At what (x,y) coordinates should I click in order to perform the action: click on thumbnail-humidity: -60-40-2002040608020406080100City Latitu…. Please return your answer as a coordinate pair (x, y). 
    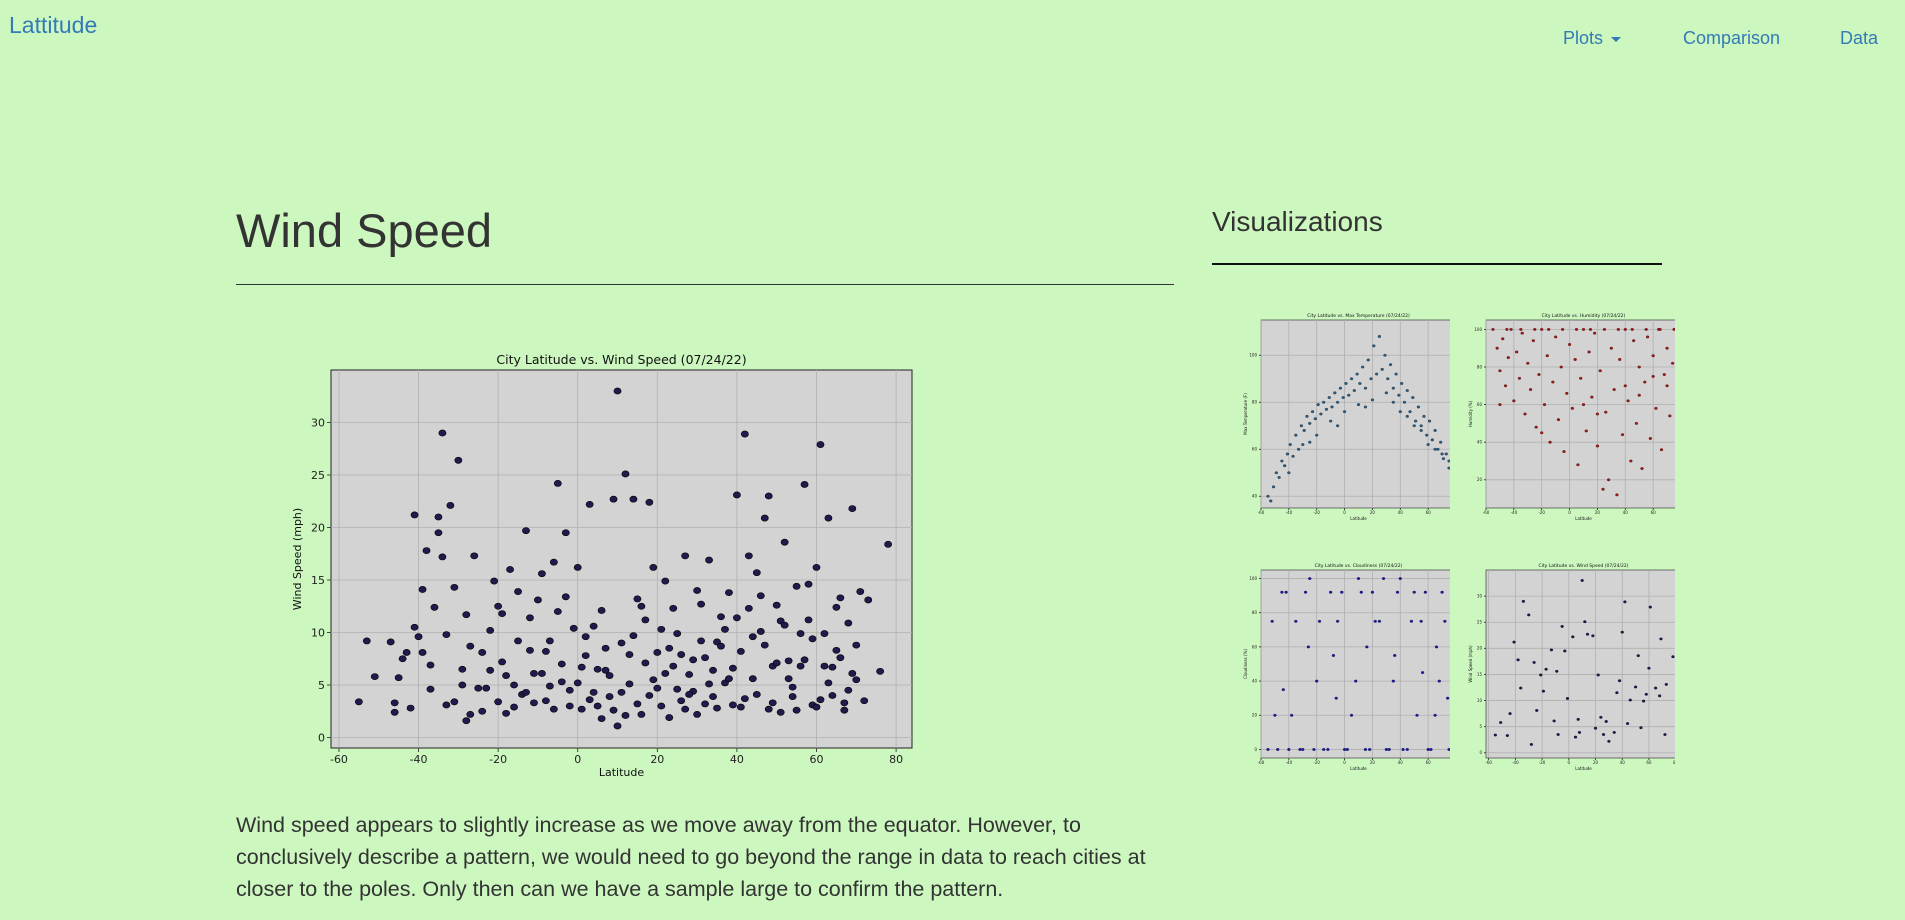
    Looking at the image, I should click on (1570, 415).